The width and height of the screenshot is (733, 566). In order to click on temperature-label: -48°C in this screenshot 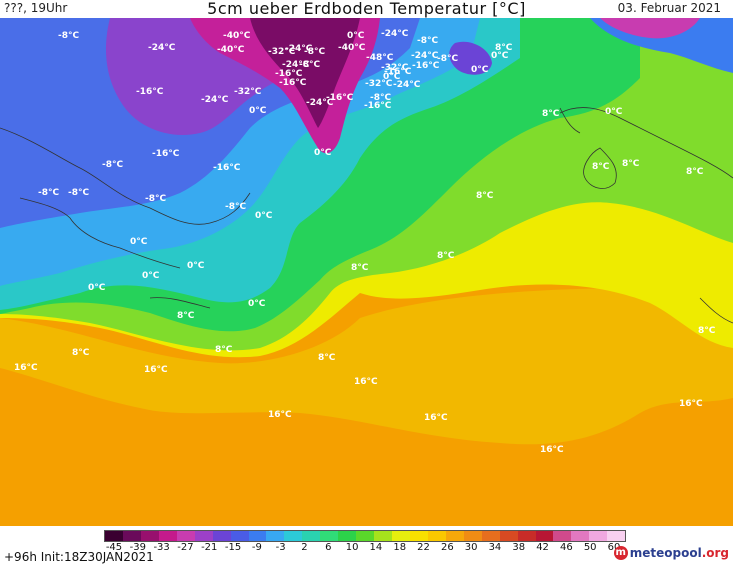, I will do `click(380, 58)`.